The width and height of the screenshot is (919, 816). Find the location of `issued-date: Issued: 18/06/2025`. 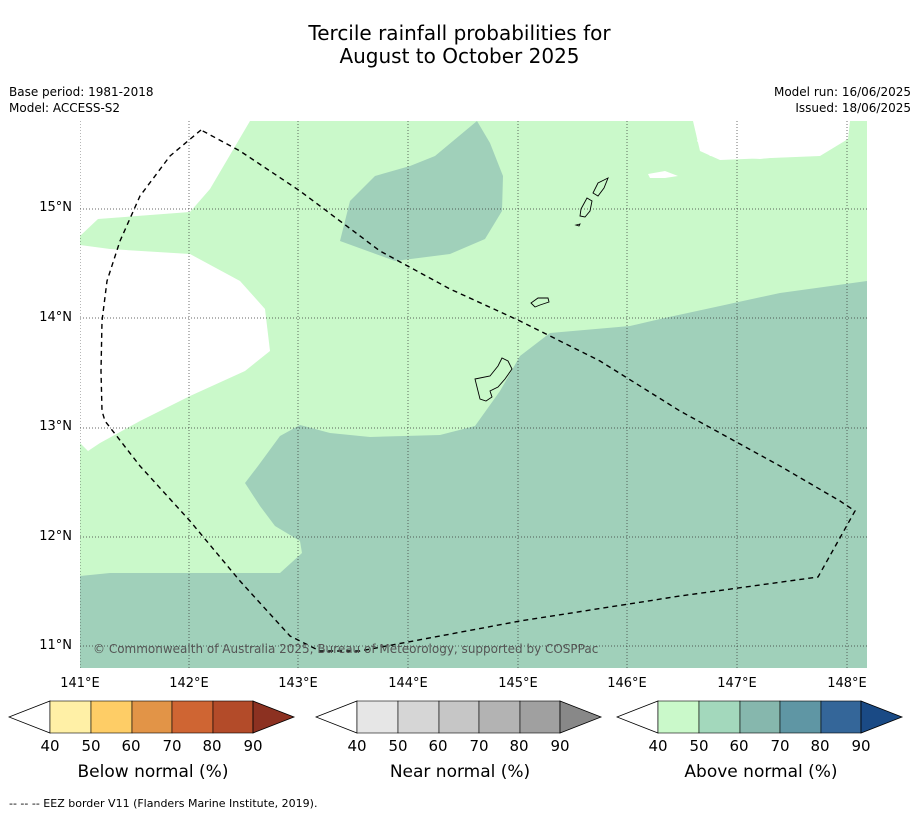

issued-date: Issued: 18/06/2025 is located at coordinates (853, 108).